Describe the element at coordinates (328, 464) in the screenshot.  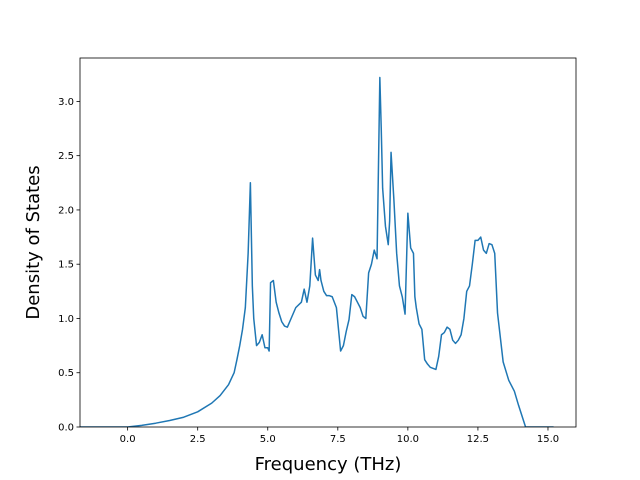
I see `x-axis-label: Frequency (THz)` at that location.